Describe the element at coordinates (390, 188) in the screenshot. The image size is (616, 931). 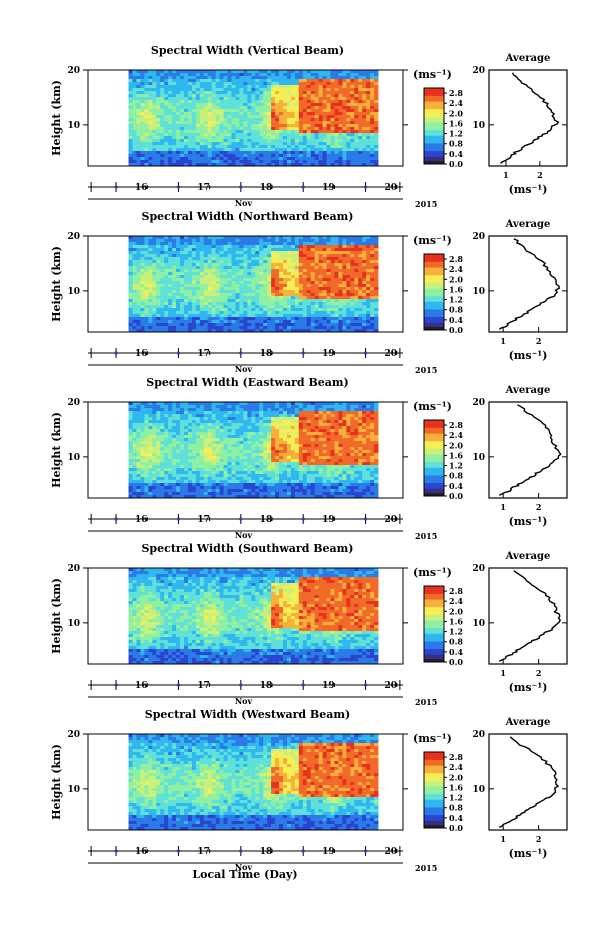
I see `x-tick-label: 20` at that location.